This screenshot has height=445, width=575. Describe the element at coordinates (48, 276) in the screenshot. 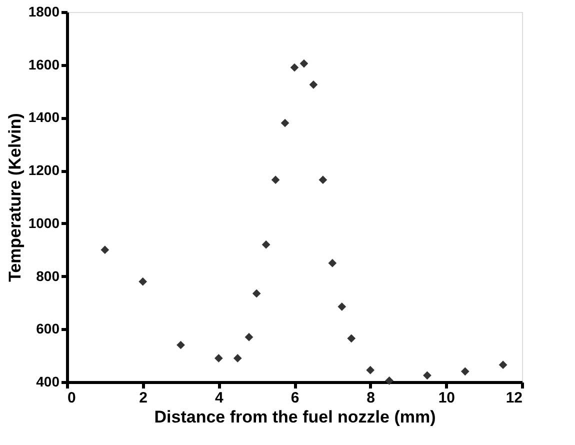

I see `y-tick-label: 800` at that location.